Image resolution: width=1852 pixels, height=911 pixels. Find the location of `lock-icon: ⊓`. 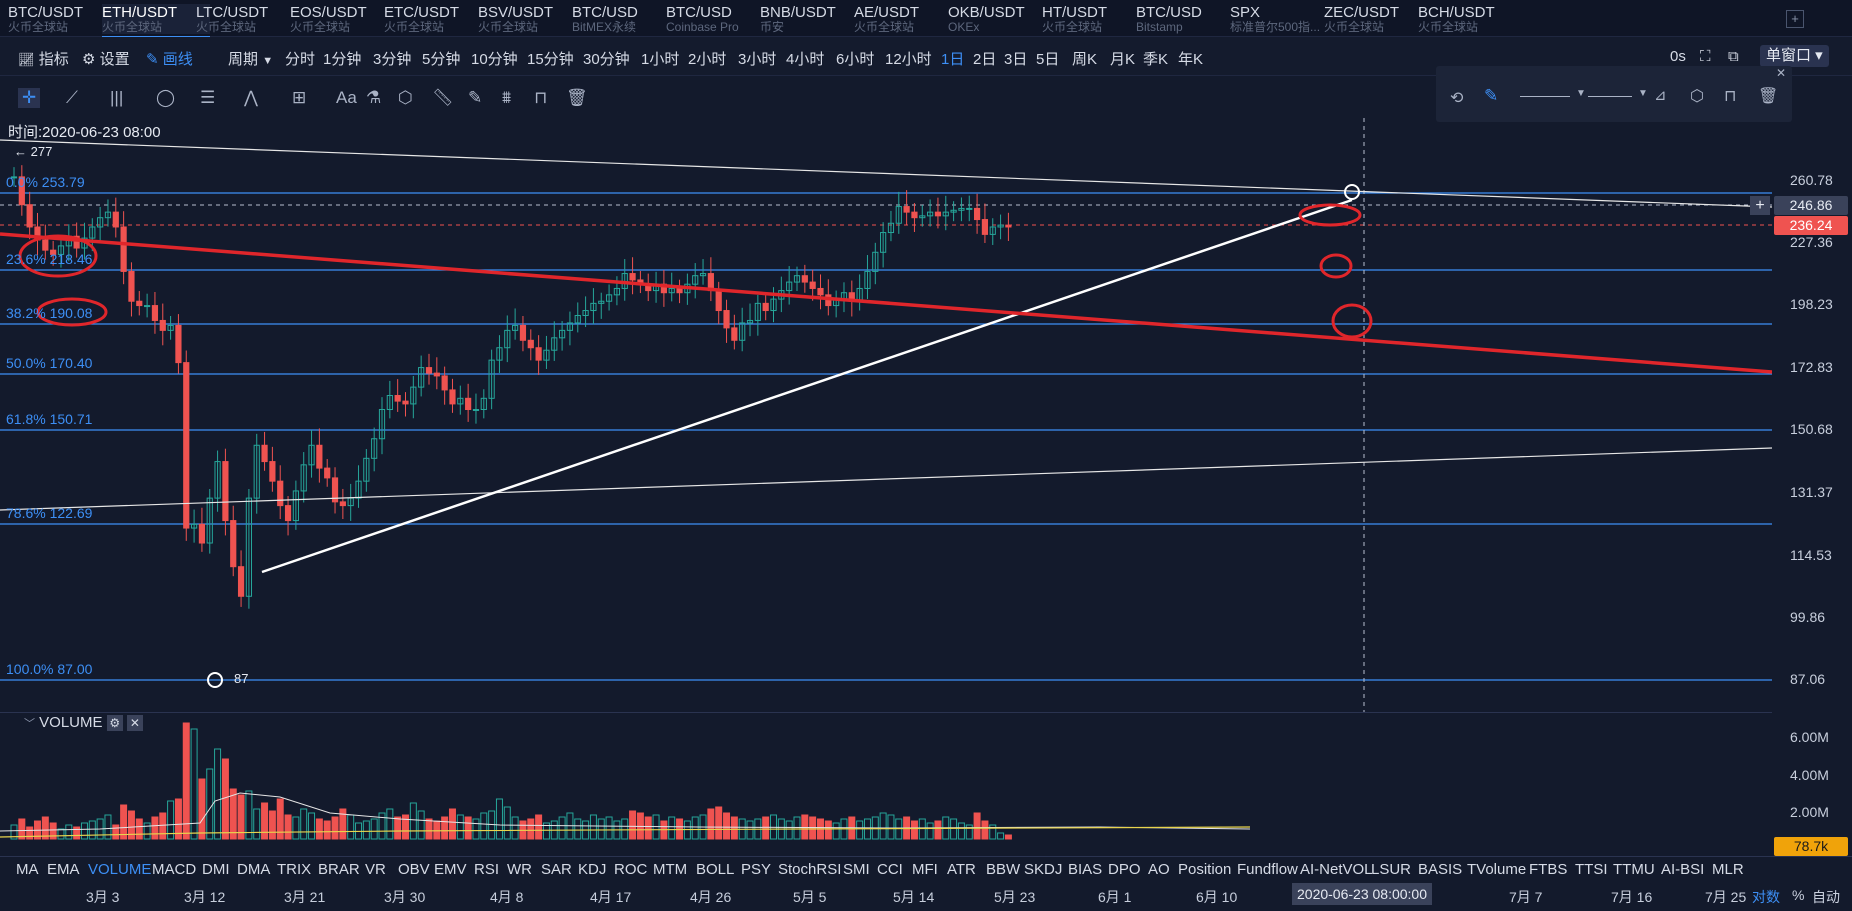

lock-icon: ⊓ is located at coordinates (1730, 96).